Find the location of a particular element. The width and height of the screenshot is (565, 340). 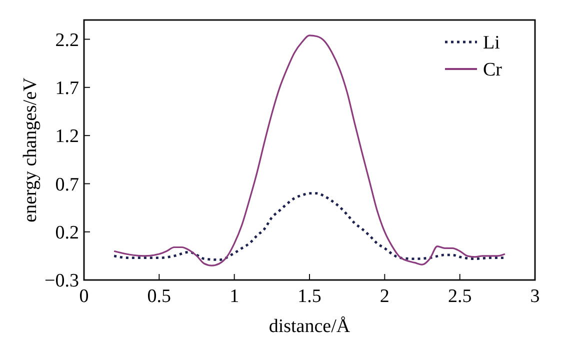

y-tick-label: 2.2 is located at coordinates (67, 40).